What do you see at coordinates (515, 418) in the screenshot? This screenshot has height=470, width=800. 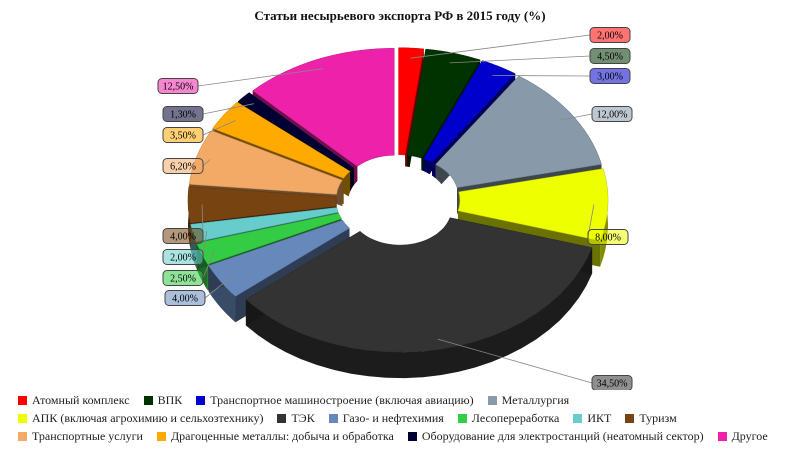 I see `legend-label: Лесопереработка` at bounding box center [515, 418].